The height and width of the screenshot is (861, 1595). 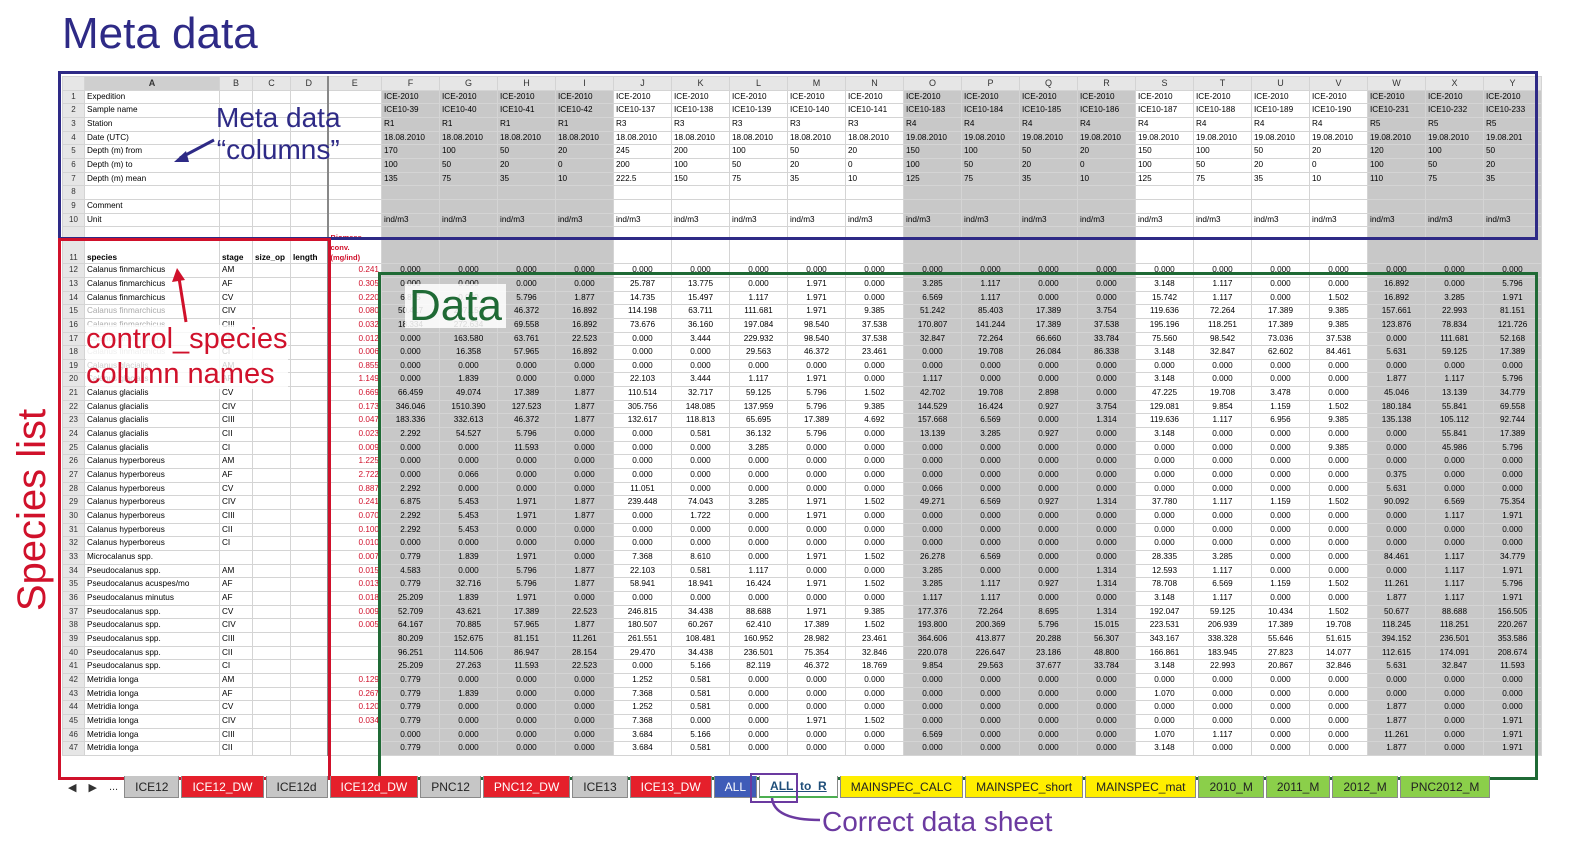 What do you see at coordinates (1164, 138) in the screenshot?
I see `meta-value-cell: 19.08.2010` at bounding box center [1164, 138].